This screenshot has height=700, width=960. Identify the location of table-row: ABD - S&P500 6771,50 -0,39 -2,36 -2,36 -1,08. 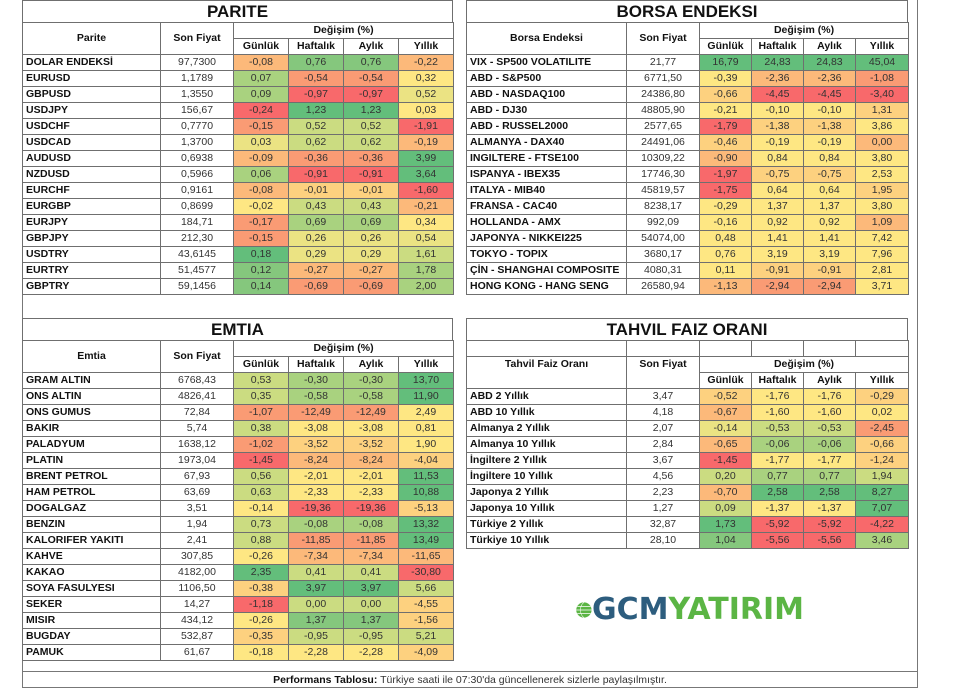
(688, 78).